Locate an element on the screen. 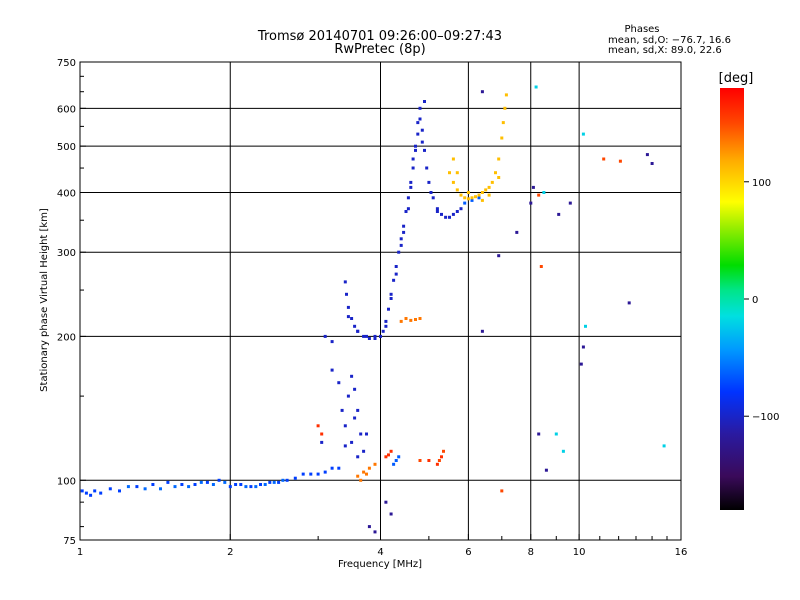 This screenshot has height=600, width=800. y-tick-label: 400 is located at coordinates (66, 193).